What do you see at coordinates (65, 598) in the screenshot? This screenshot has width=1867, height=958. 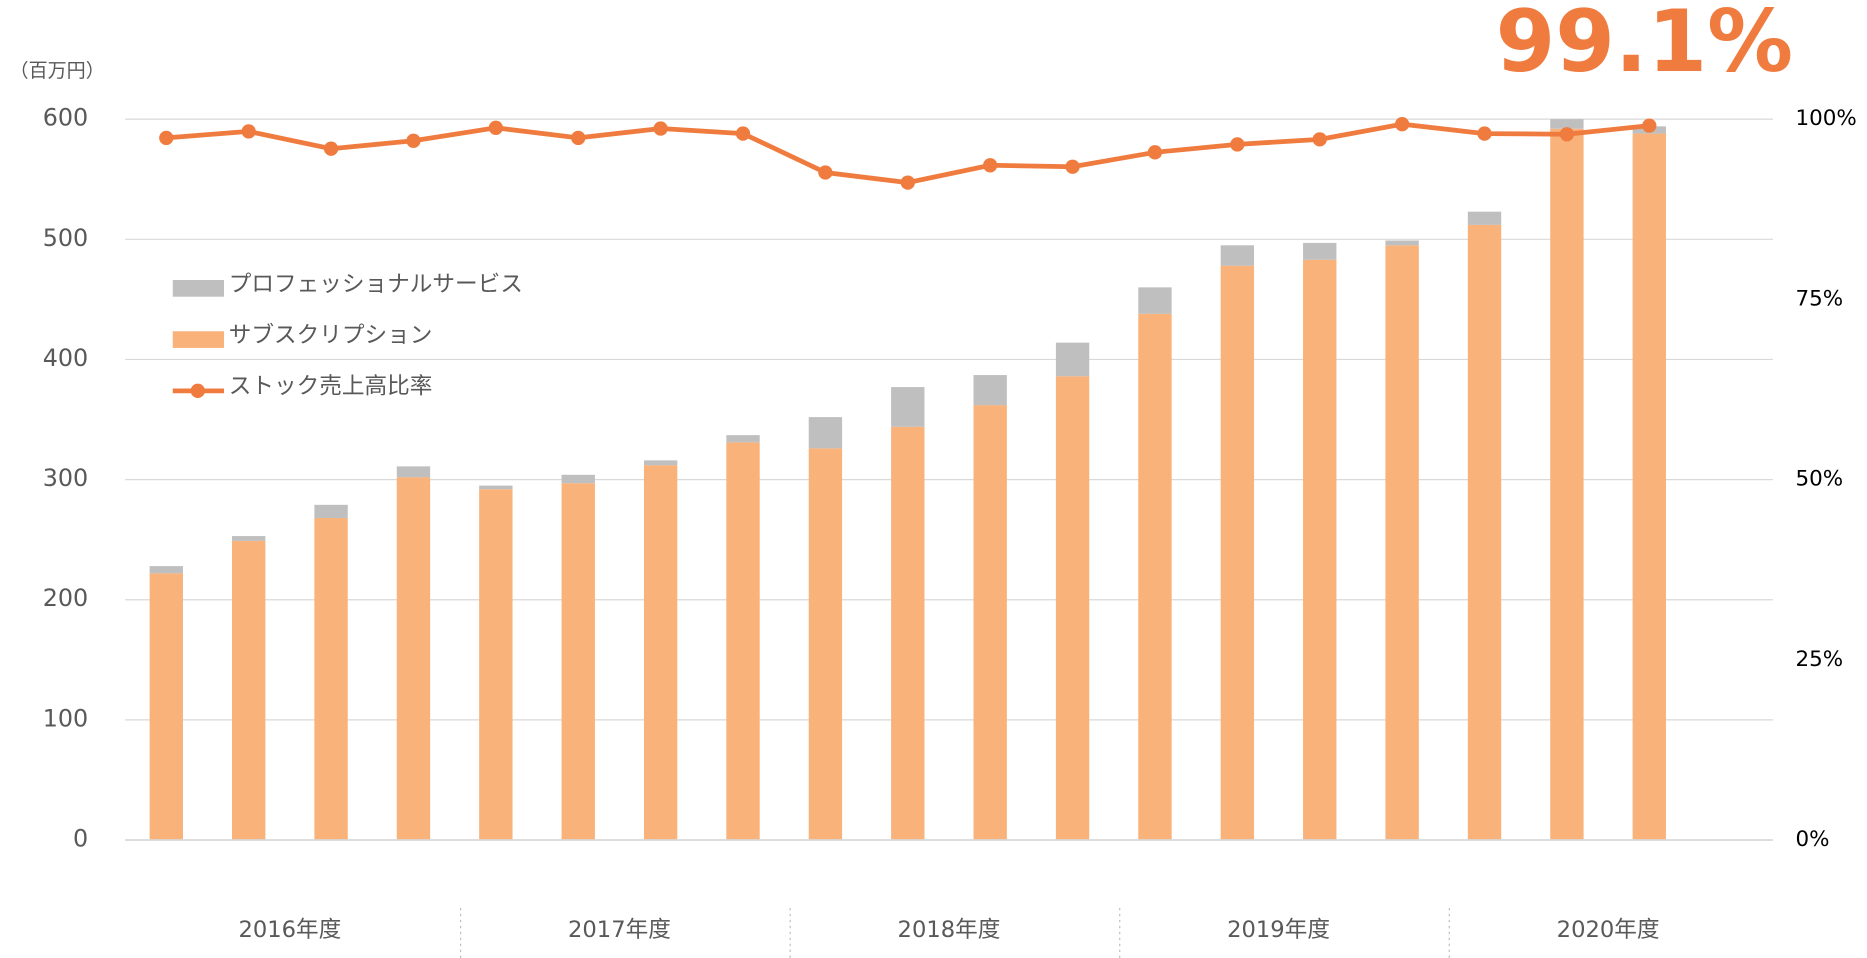 I see `y-tick-label: 200` at bounding box center [65, 598].